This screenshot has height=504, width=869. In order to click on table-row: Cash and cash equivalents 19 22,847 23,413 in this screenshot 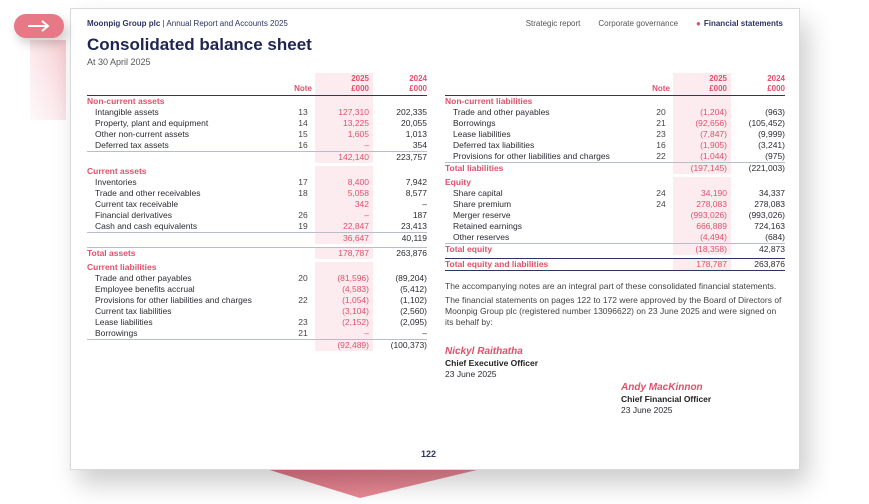, I will do `click(257, 226)`.